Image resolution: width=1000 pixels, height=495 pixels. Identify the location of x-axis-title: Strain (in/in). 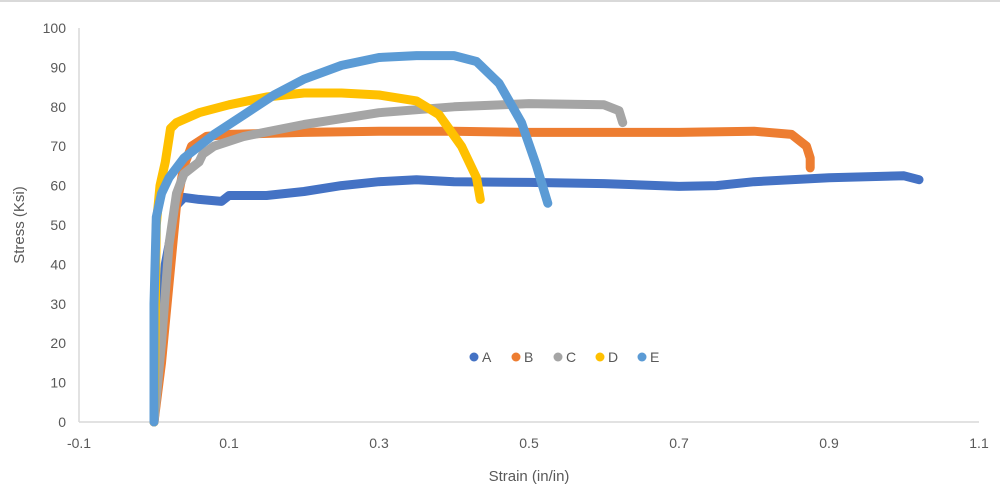
(529, 476).